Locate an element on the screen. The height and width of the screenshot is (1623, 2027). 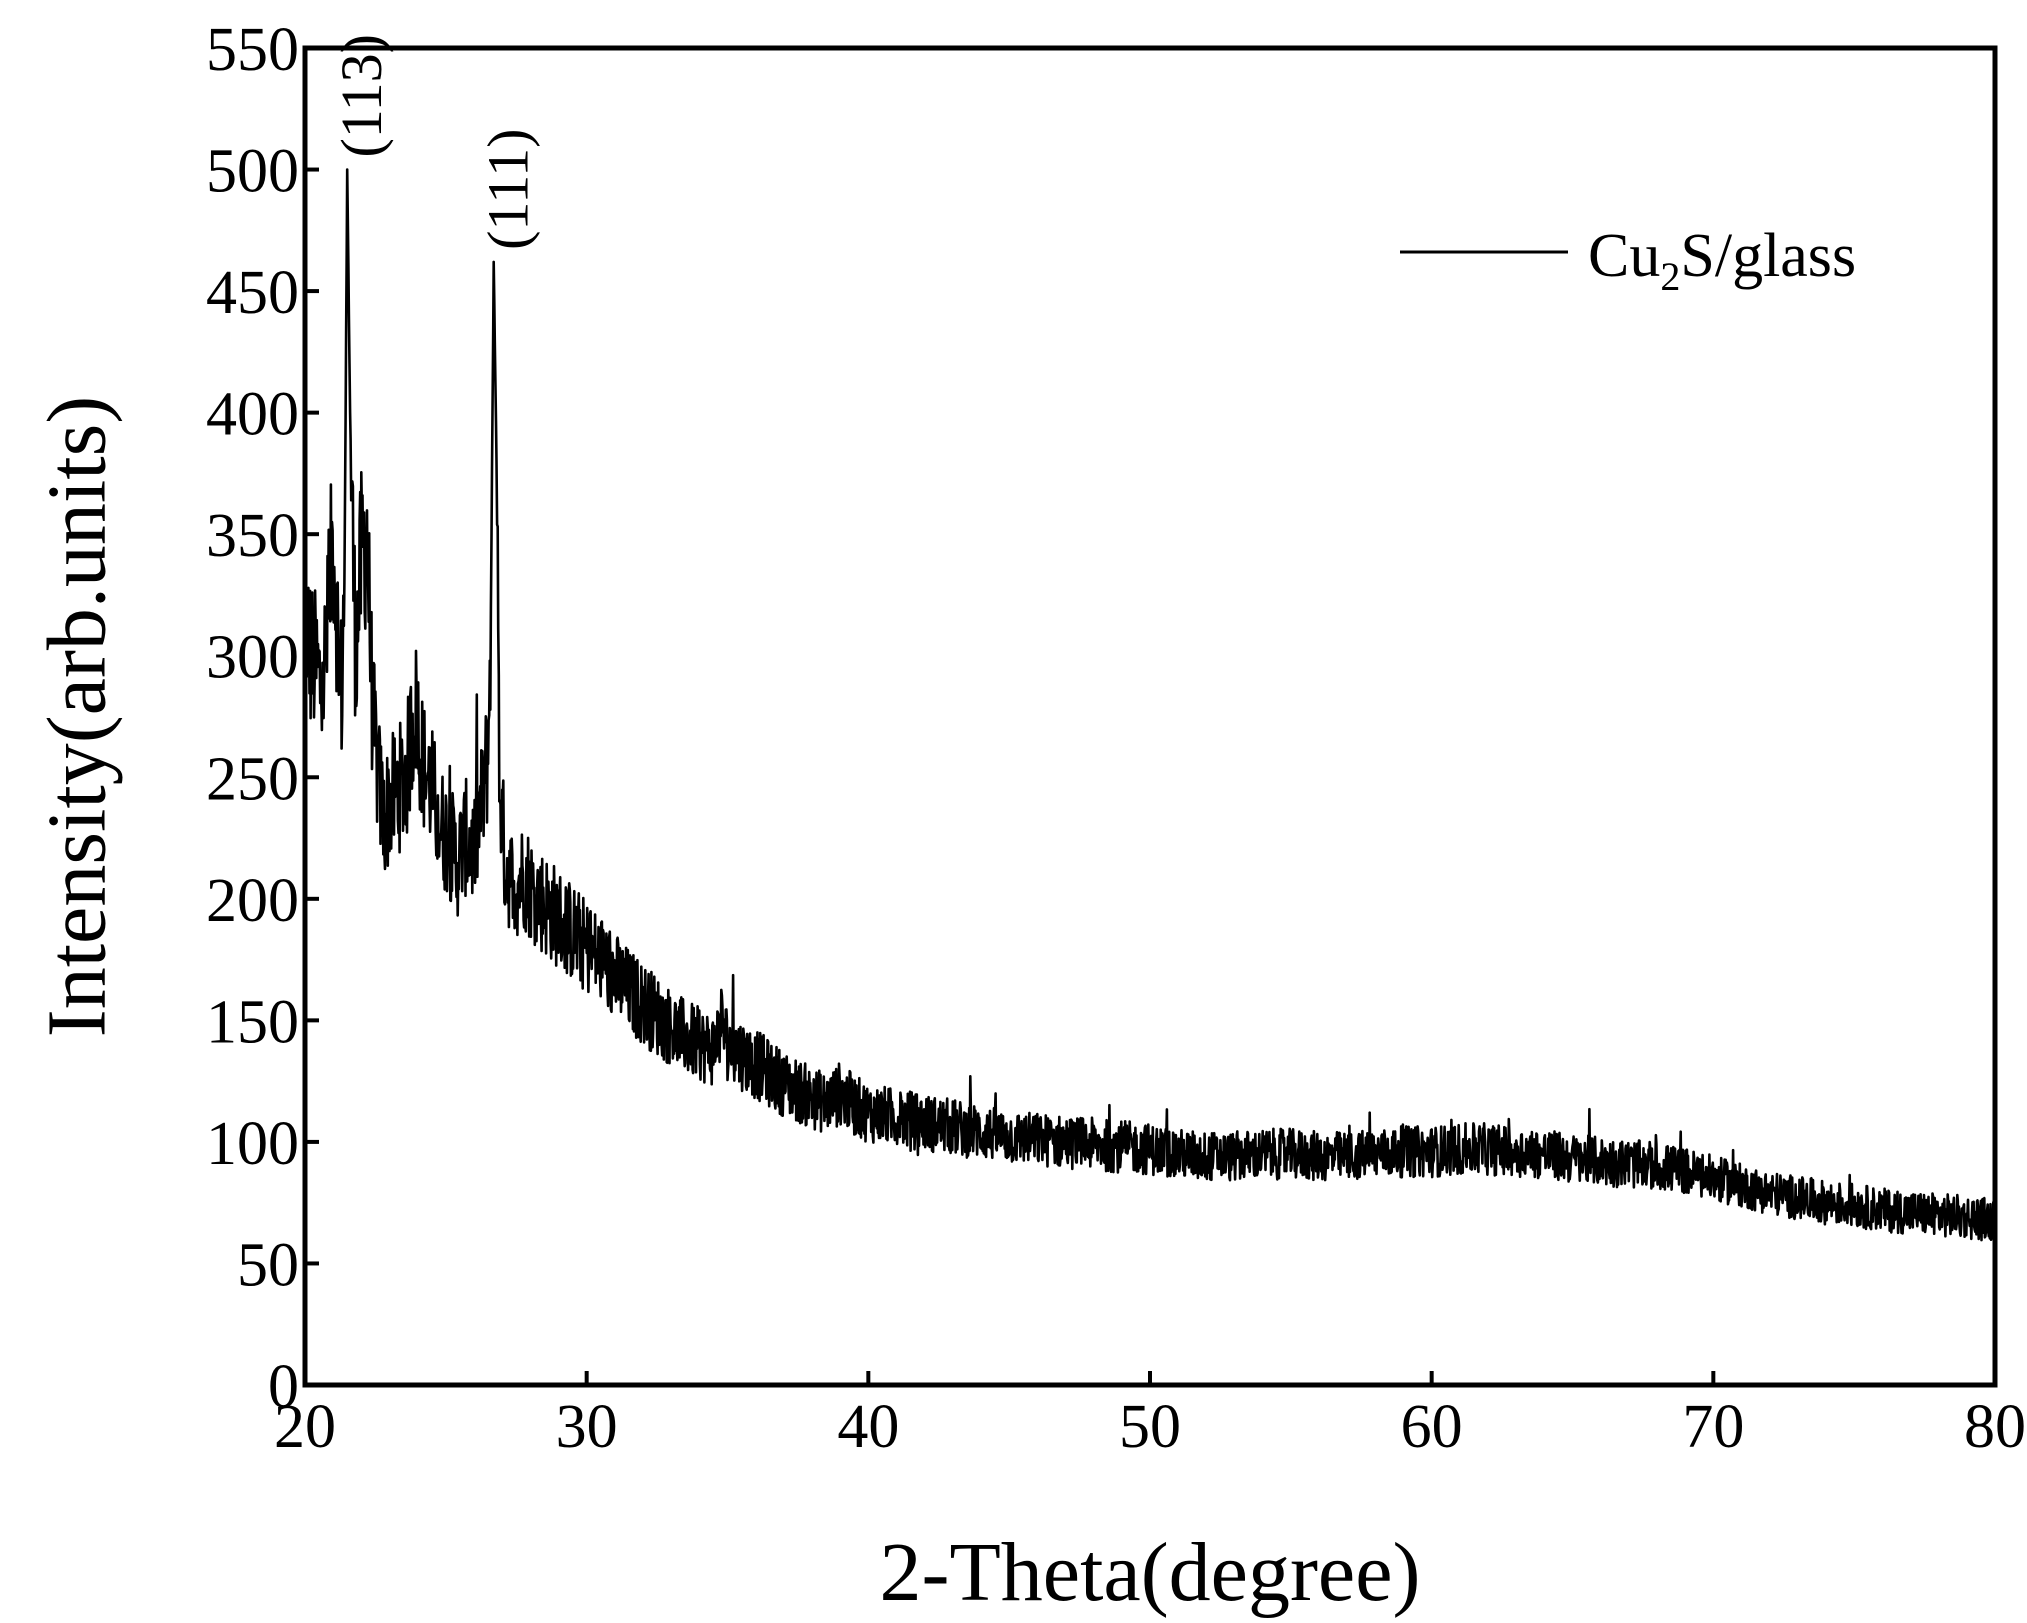
y-tick-label: 400 is located at coordinates (252, 415).